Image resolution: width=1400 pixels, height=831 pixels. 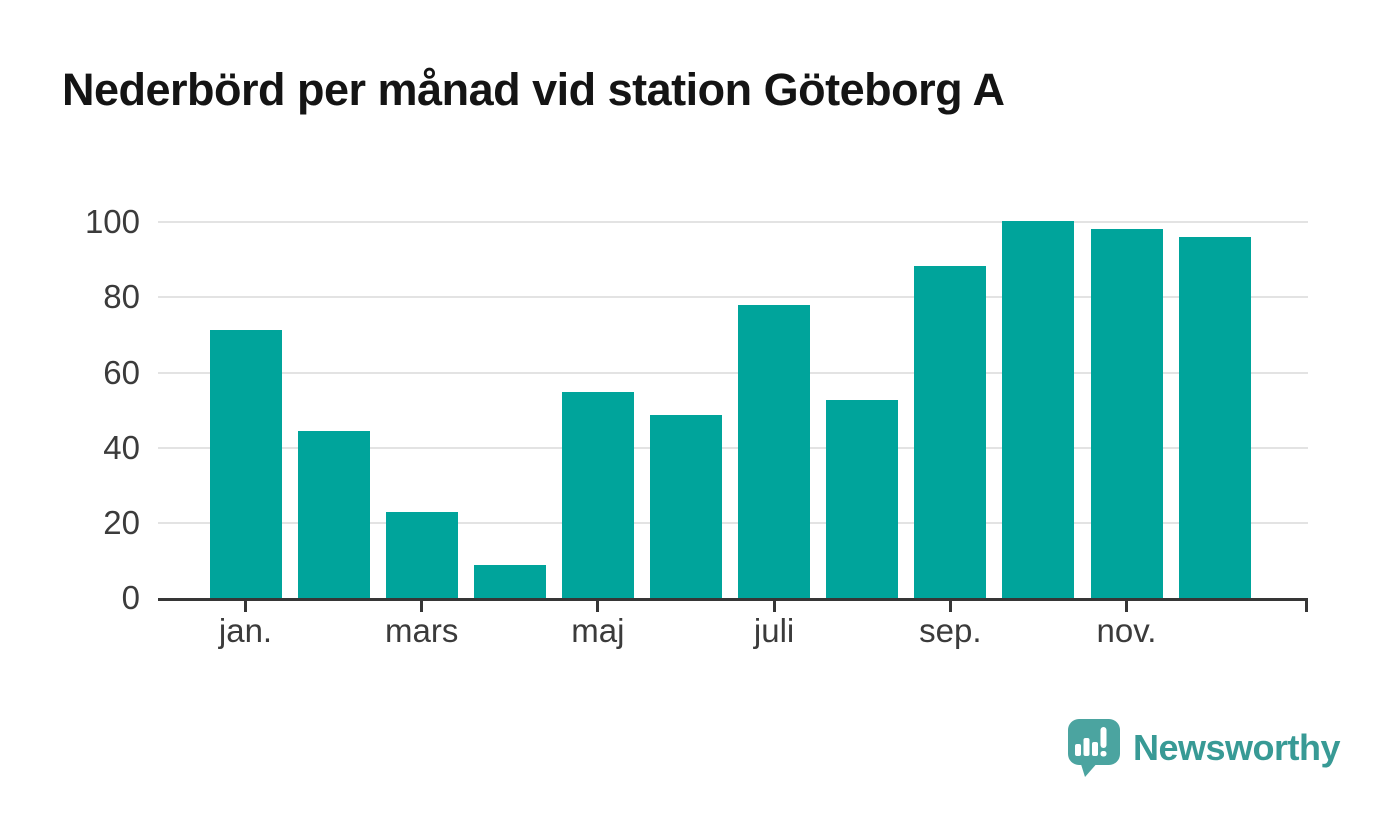 I want to click on x-tick-label-sep.: sep., so click(x=950, y=630).